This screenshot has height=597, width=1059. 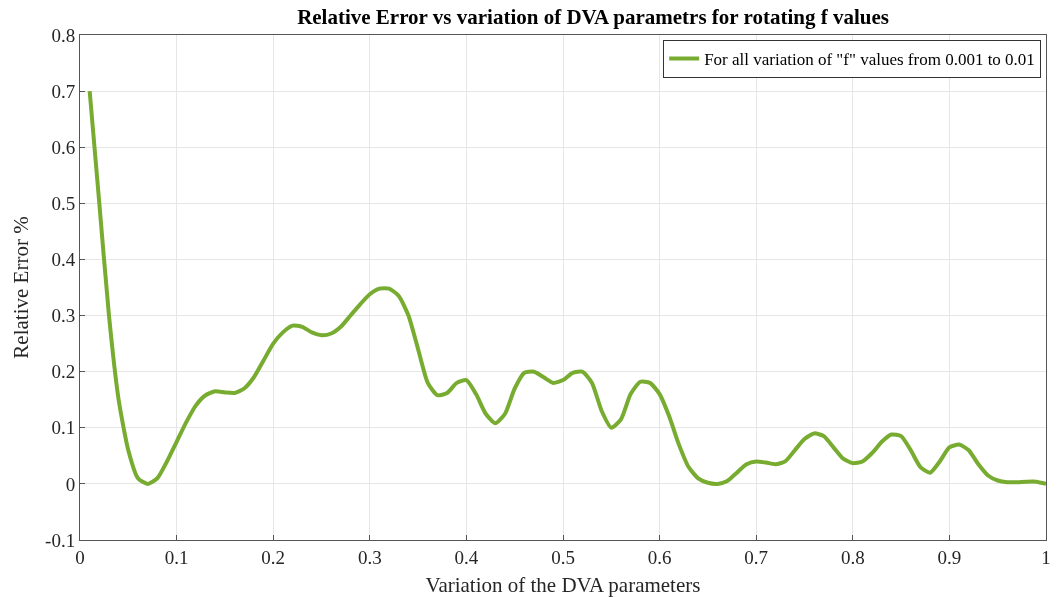 What do you see at coordinates (273, 557) in the screenshot?
I see `x-tick-label: 0.2` at bounding box center [273, 557].